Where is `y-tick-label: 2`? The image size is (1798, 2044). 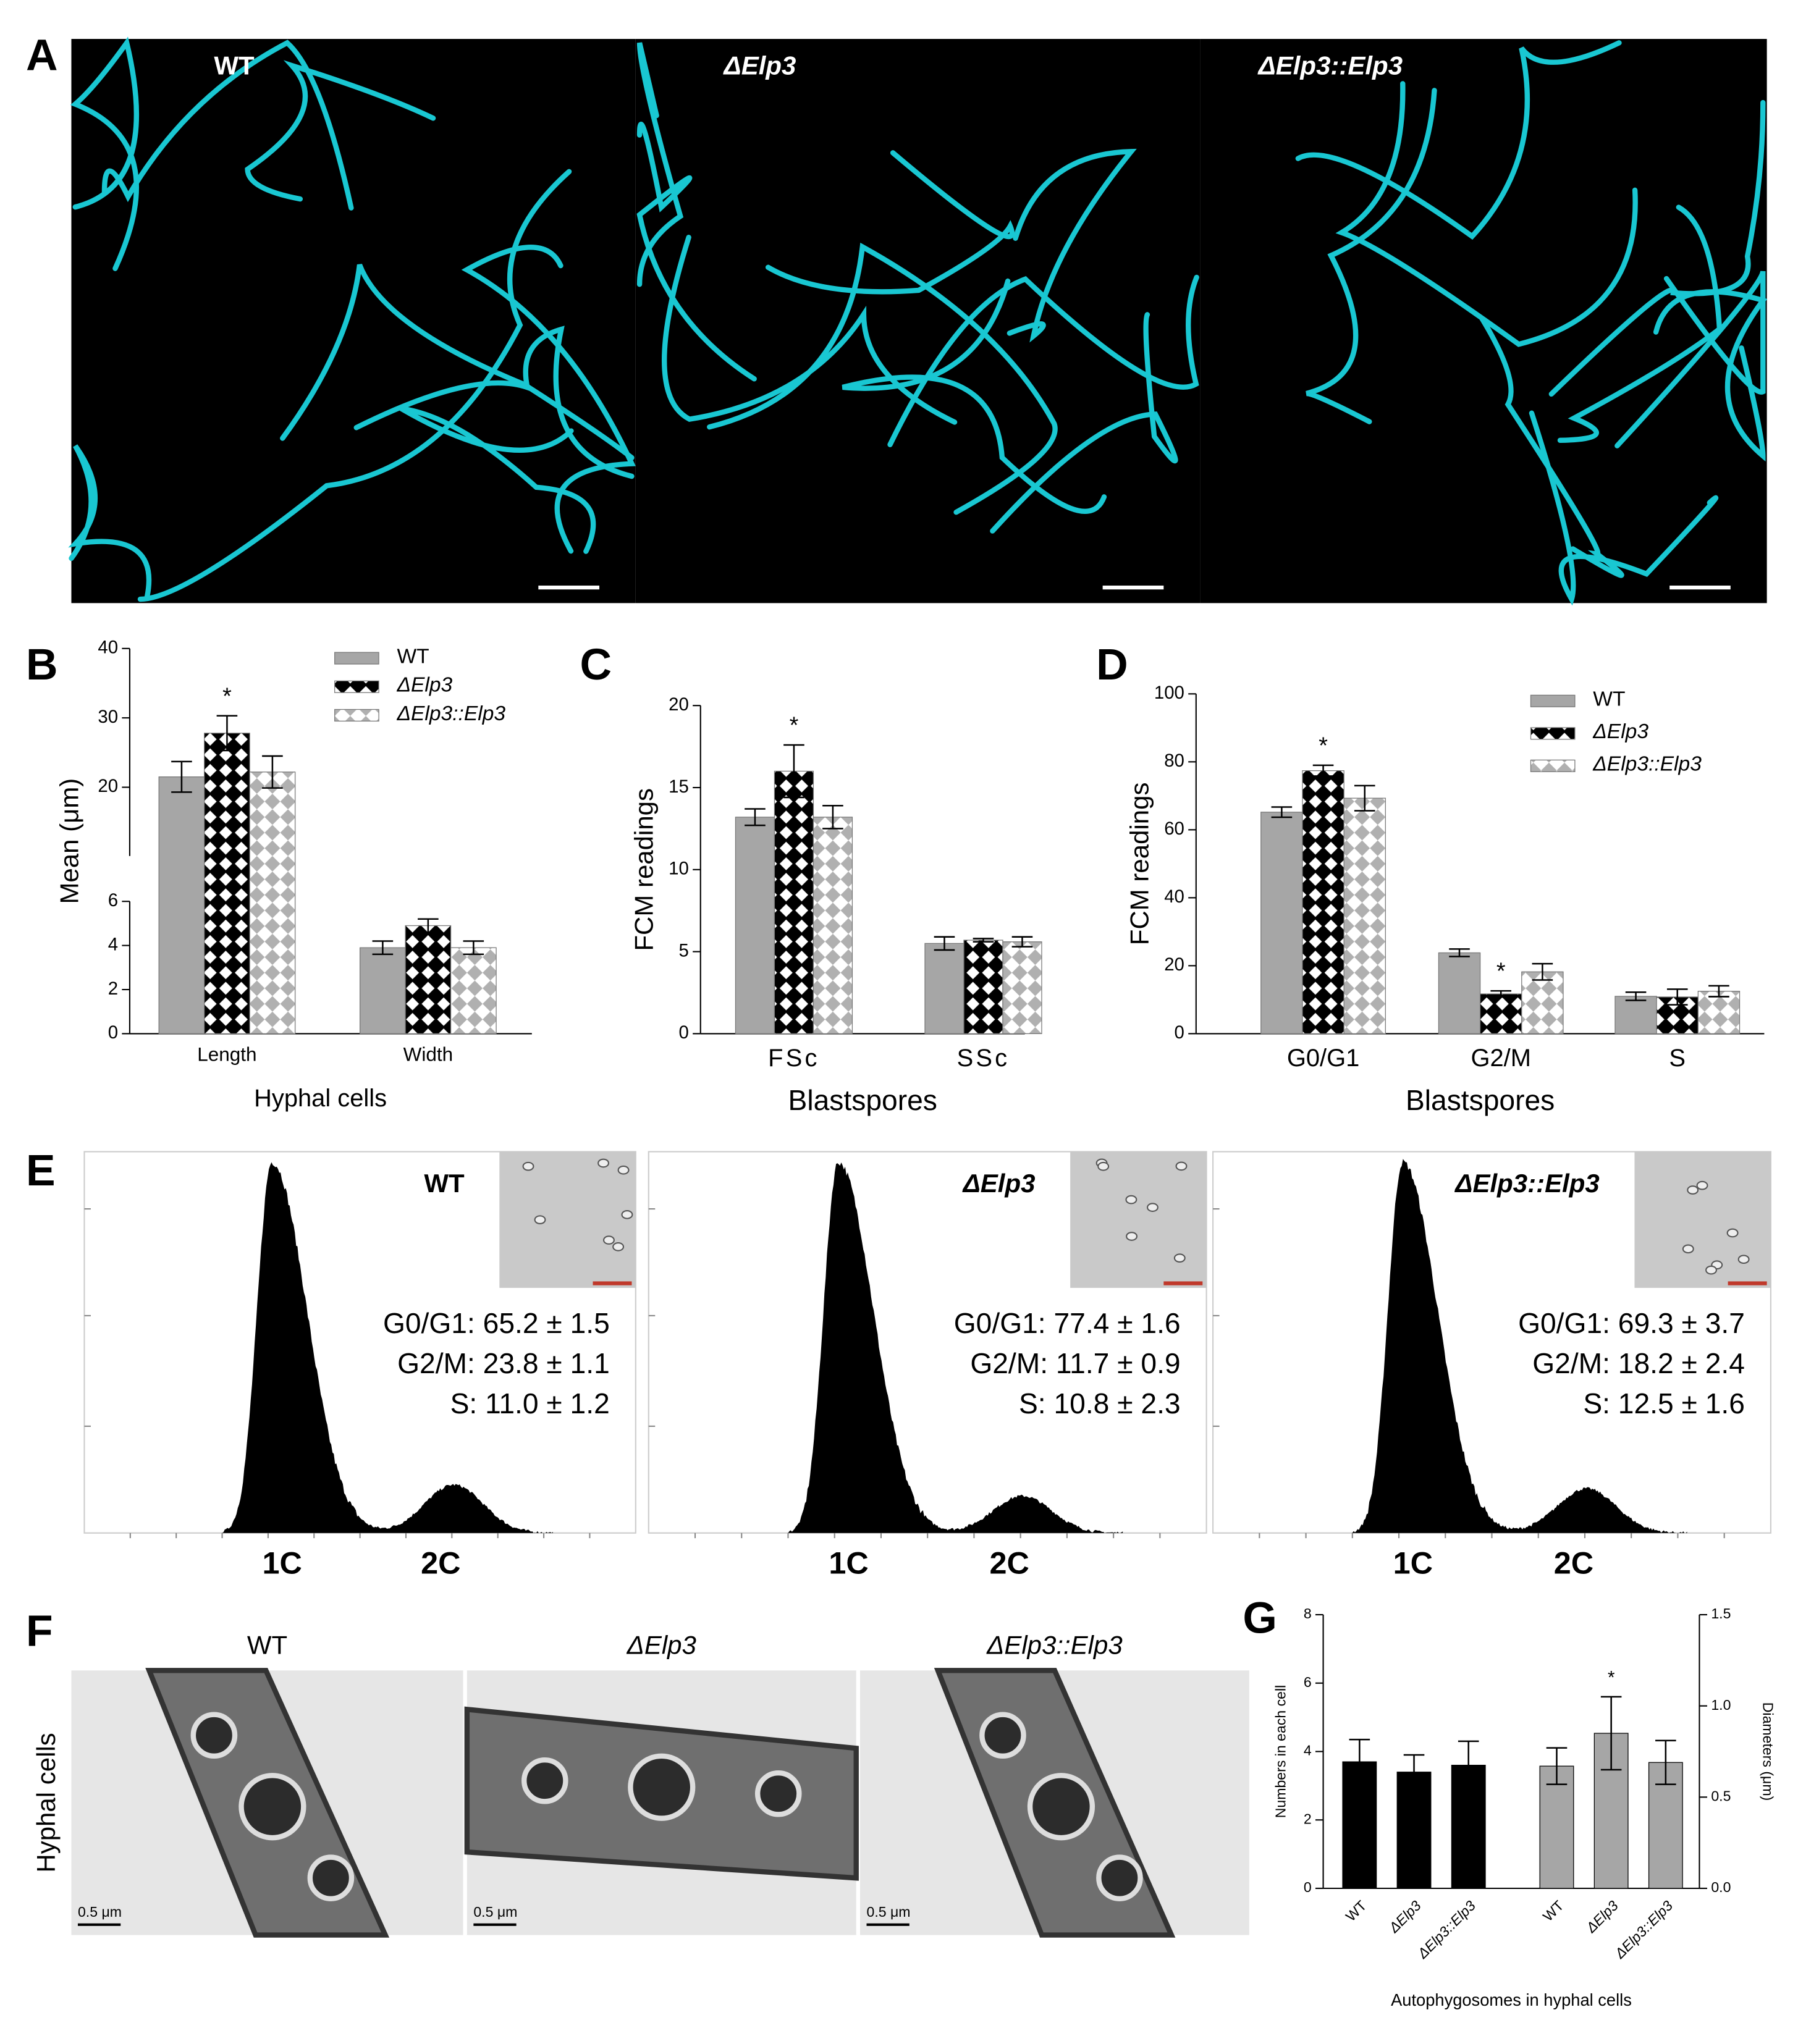 y-tick-label: 2 is located at coordinates (113, 988).